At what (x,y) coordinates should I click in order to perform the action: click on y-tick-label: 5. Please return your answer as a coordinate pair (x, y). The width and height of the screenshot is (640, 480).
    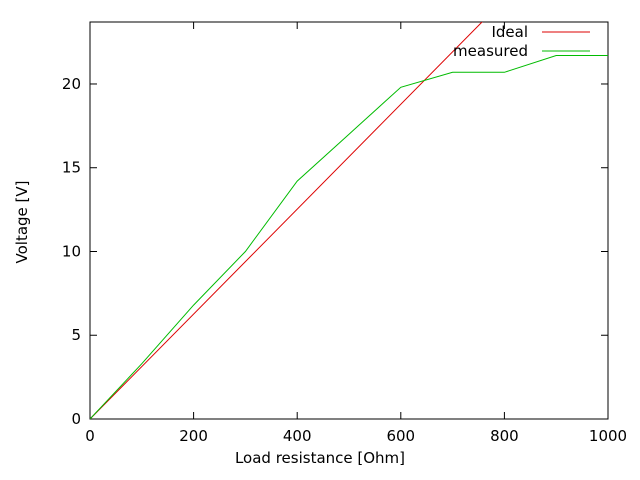
    Looking at the image, I should click on (76, 335).